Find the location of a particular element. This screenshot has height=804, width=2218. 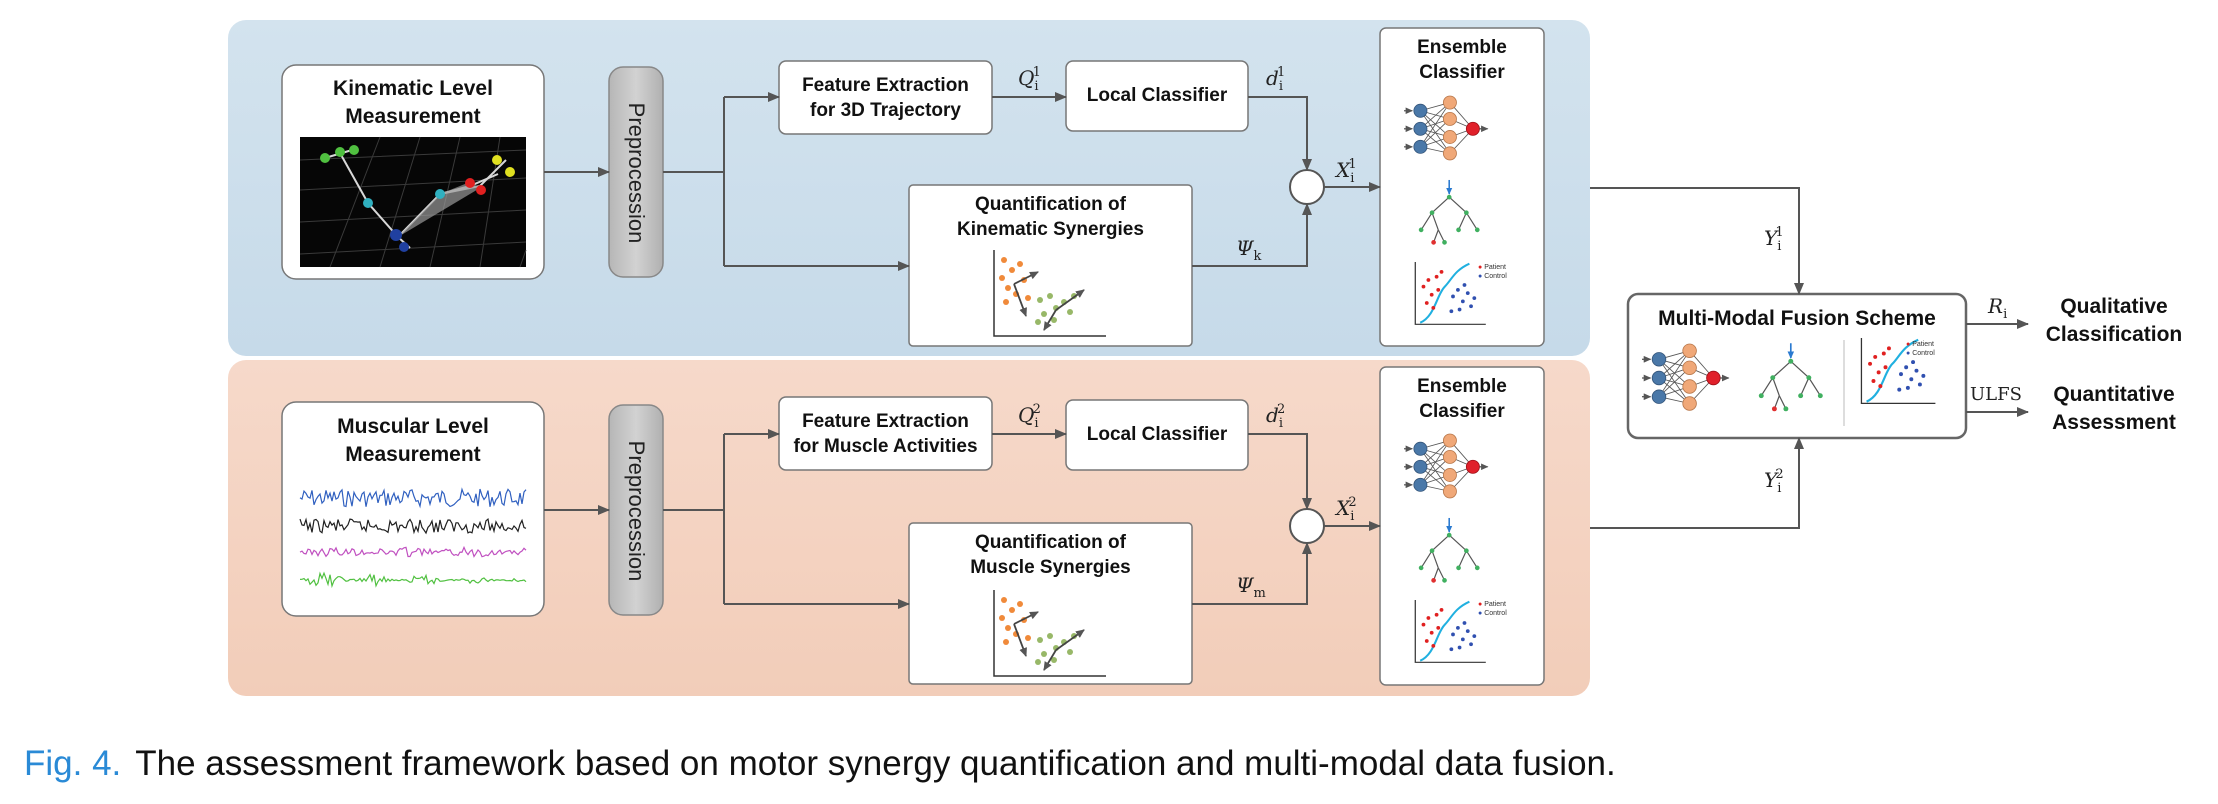

kinematic-preprocess-label: Preprocession is located at coordinates (636, 173).